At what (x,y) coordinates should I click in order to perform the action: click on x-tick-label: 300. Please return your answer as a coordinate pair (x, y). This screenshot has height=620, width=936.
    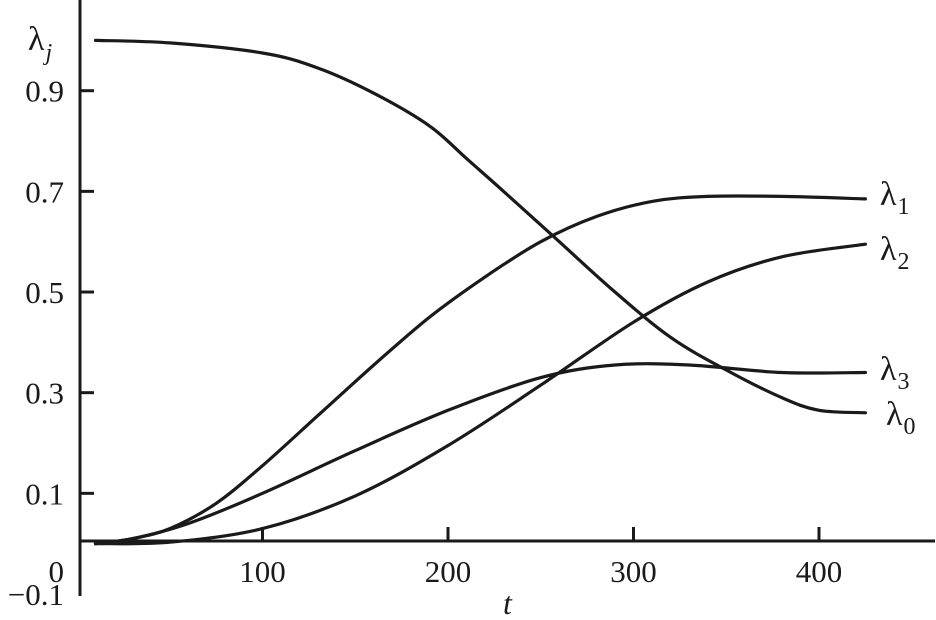
    Looking at the image, I should click on (633, 571).